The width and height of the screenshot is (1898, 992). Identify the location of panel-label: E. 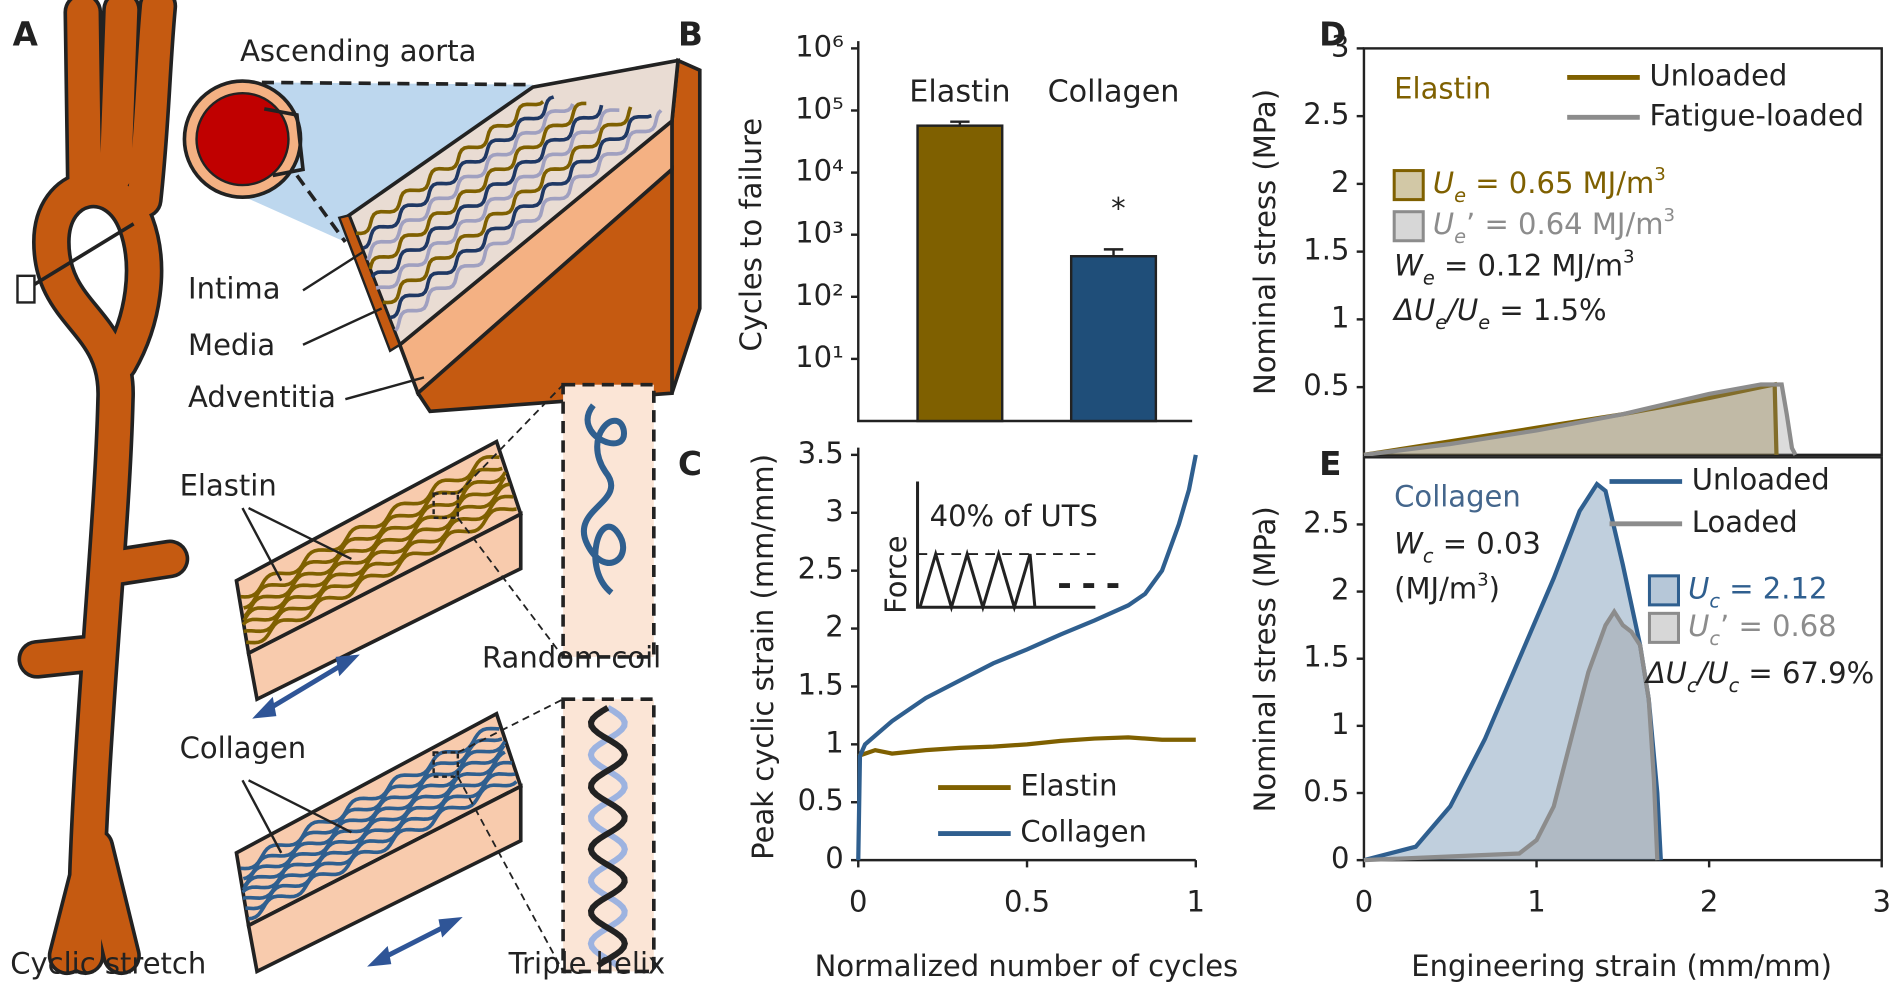
(1330, 464).